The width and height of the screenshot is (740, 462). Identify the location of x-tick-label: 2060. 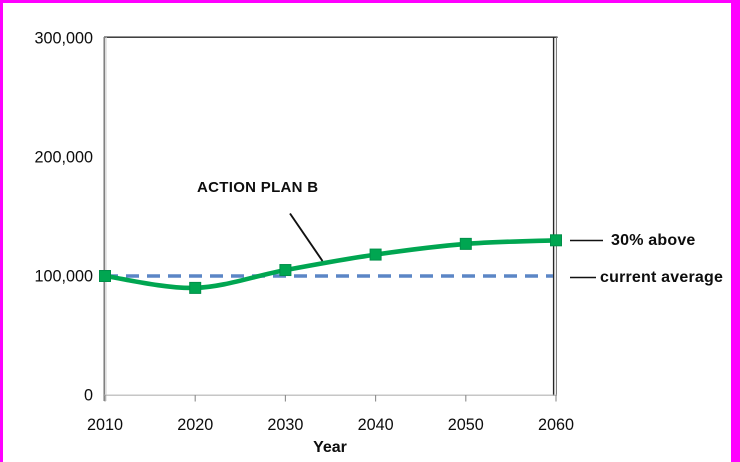
(556, 425).